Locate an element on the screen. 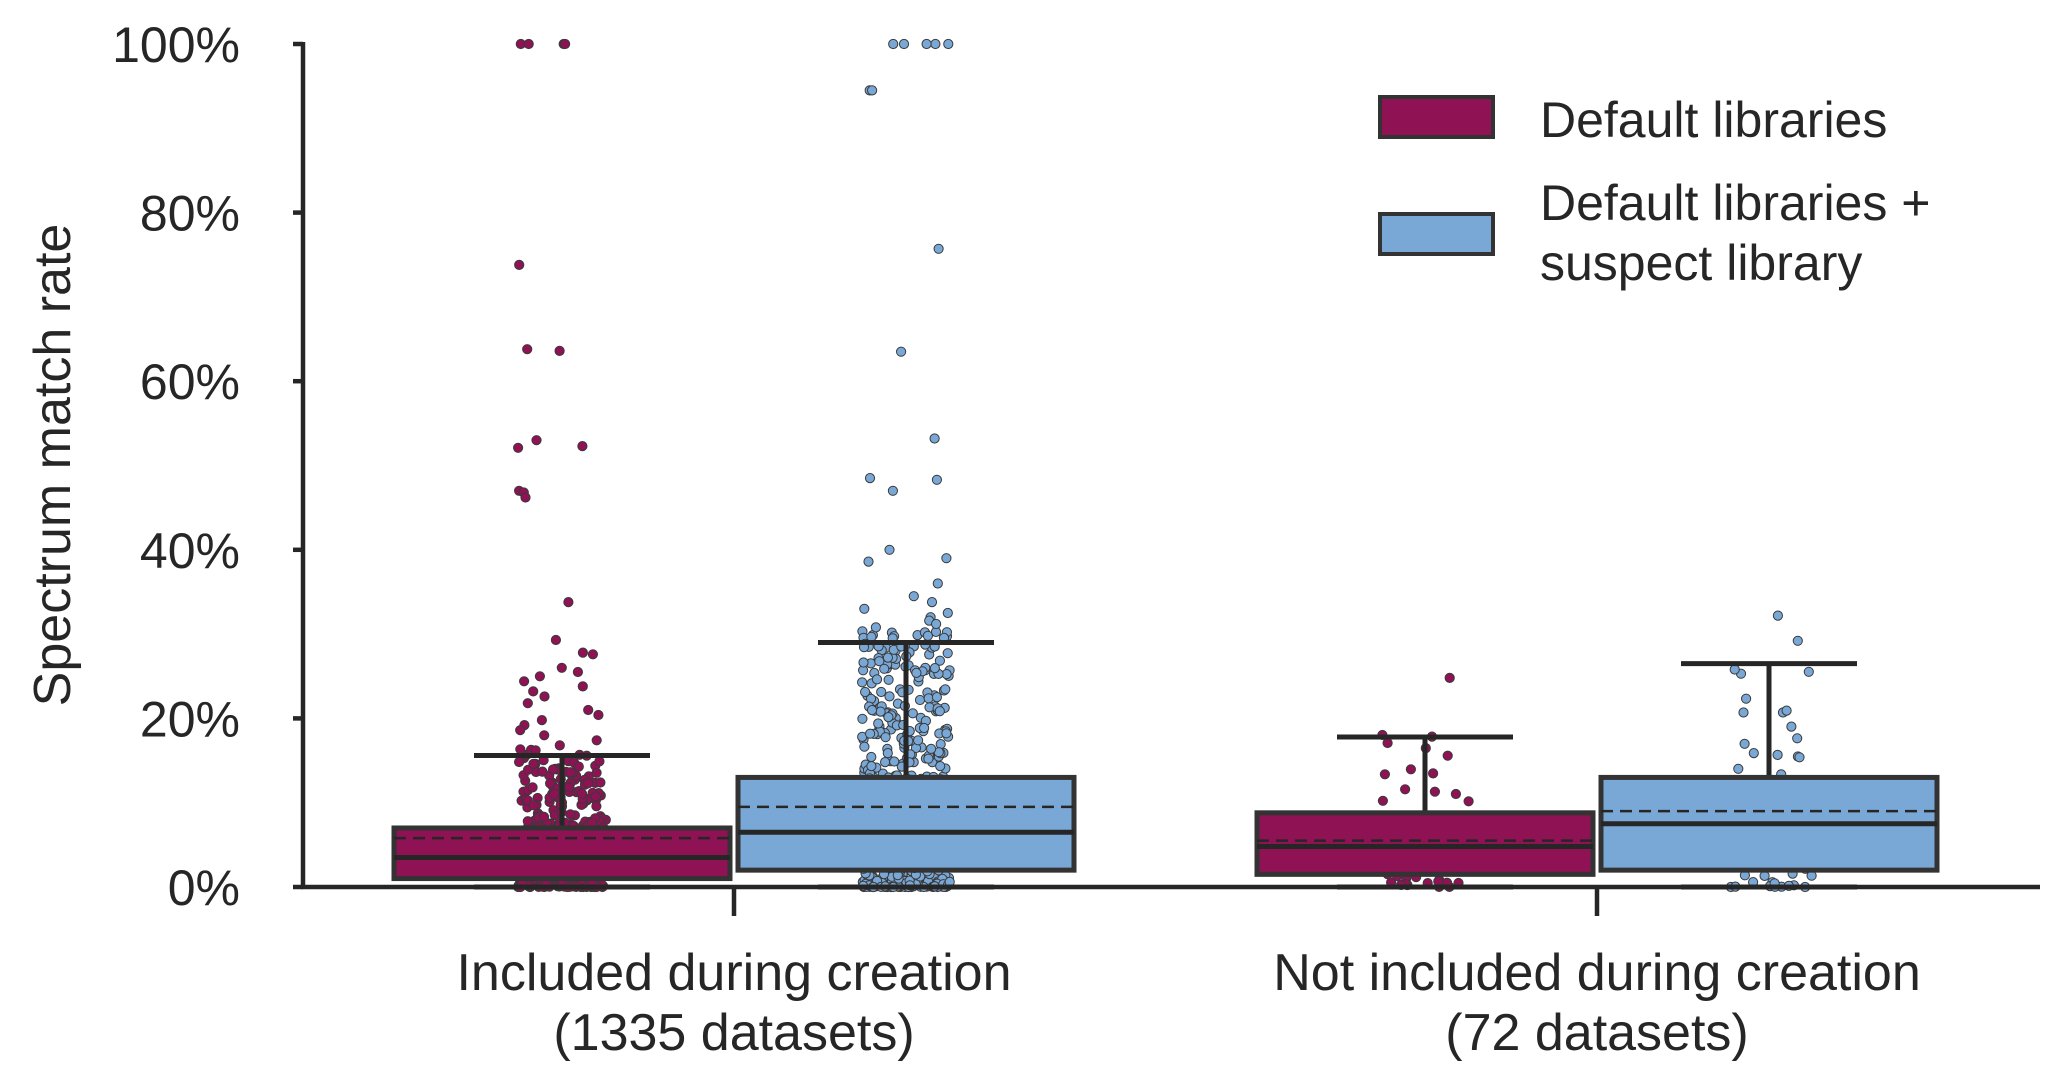 The width and height of the screenshot is (2048, 1089). legend-label: Default libraries + is located at coordinates (1735, 203).